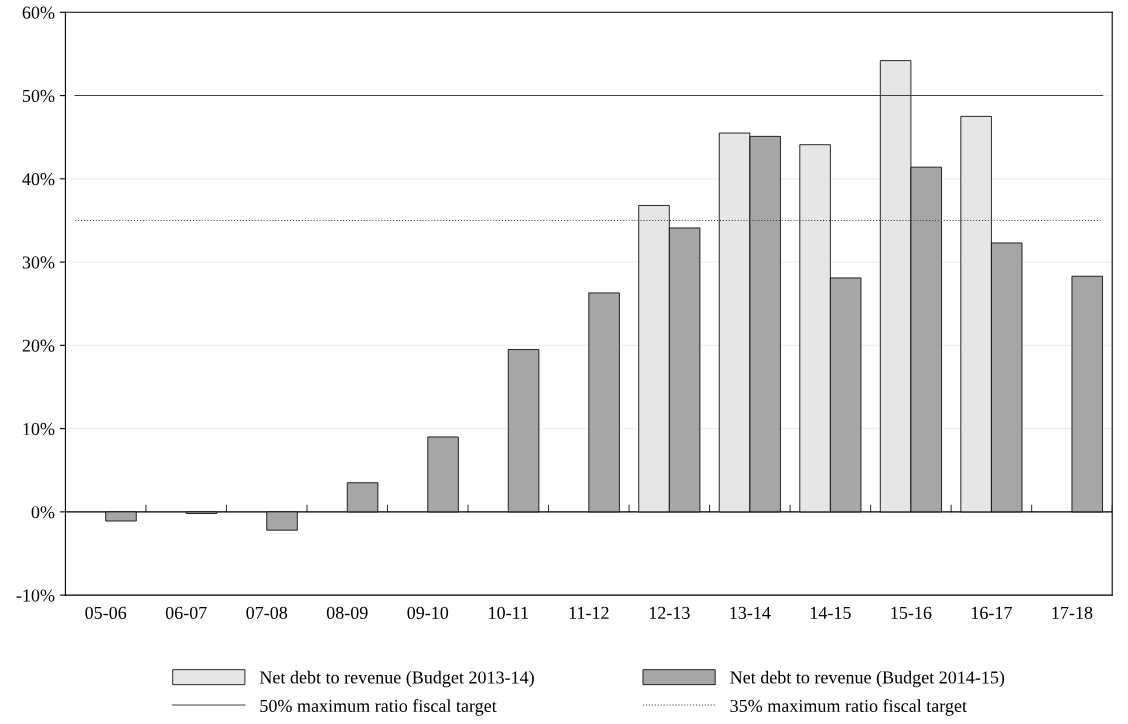 The height and width of the screenshot is (724, 1128). I want to click on x-tick-label: 10-11, so click(508, 612).